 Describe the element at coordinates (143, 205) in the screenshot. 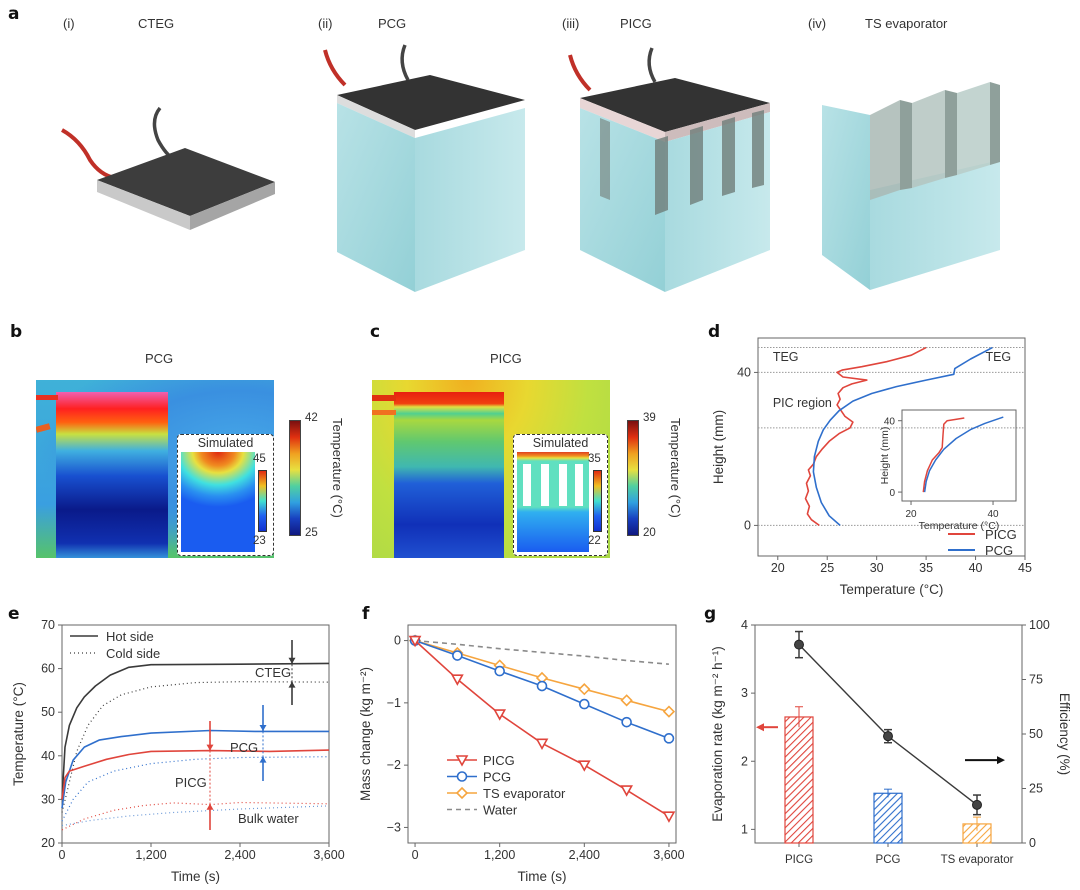

I see `teg-side-left` at that location.